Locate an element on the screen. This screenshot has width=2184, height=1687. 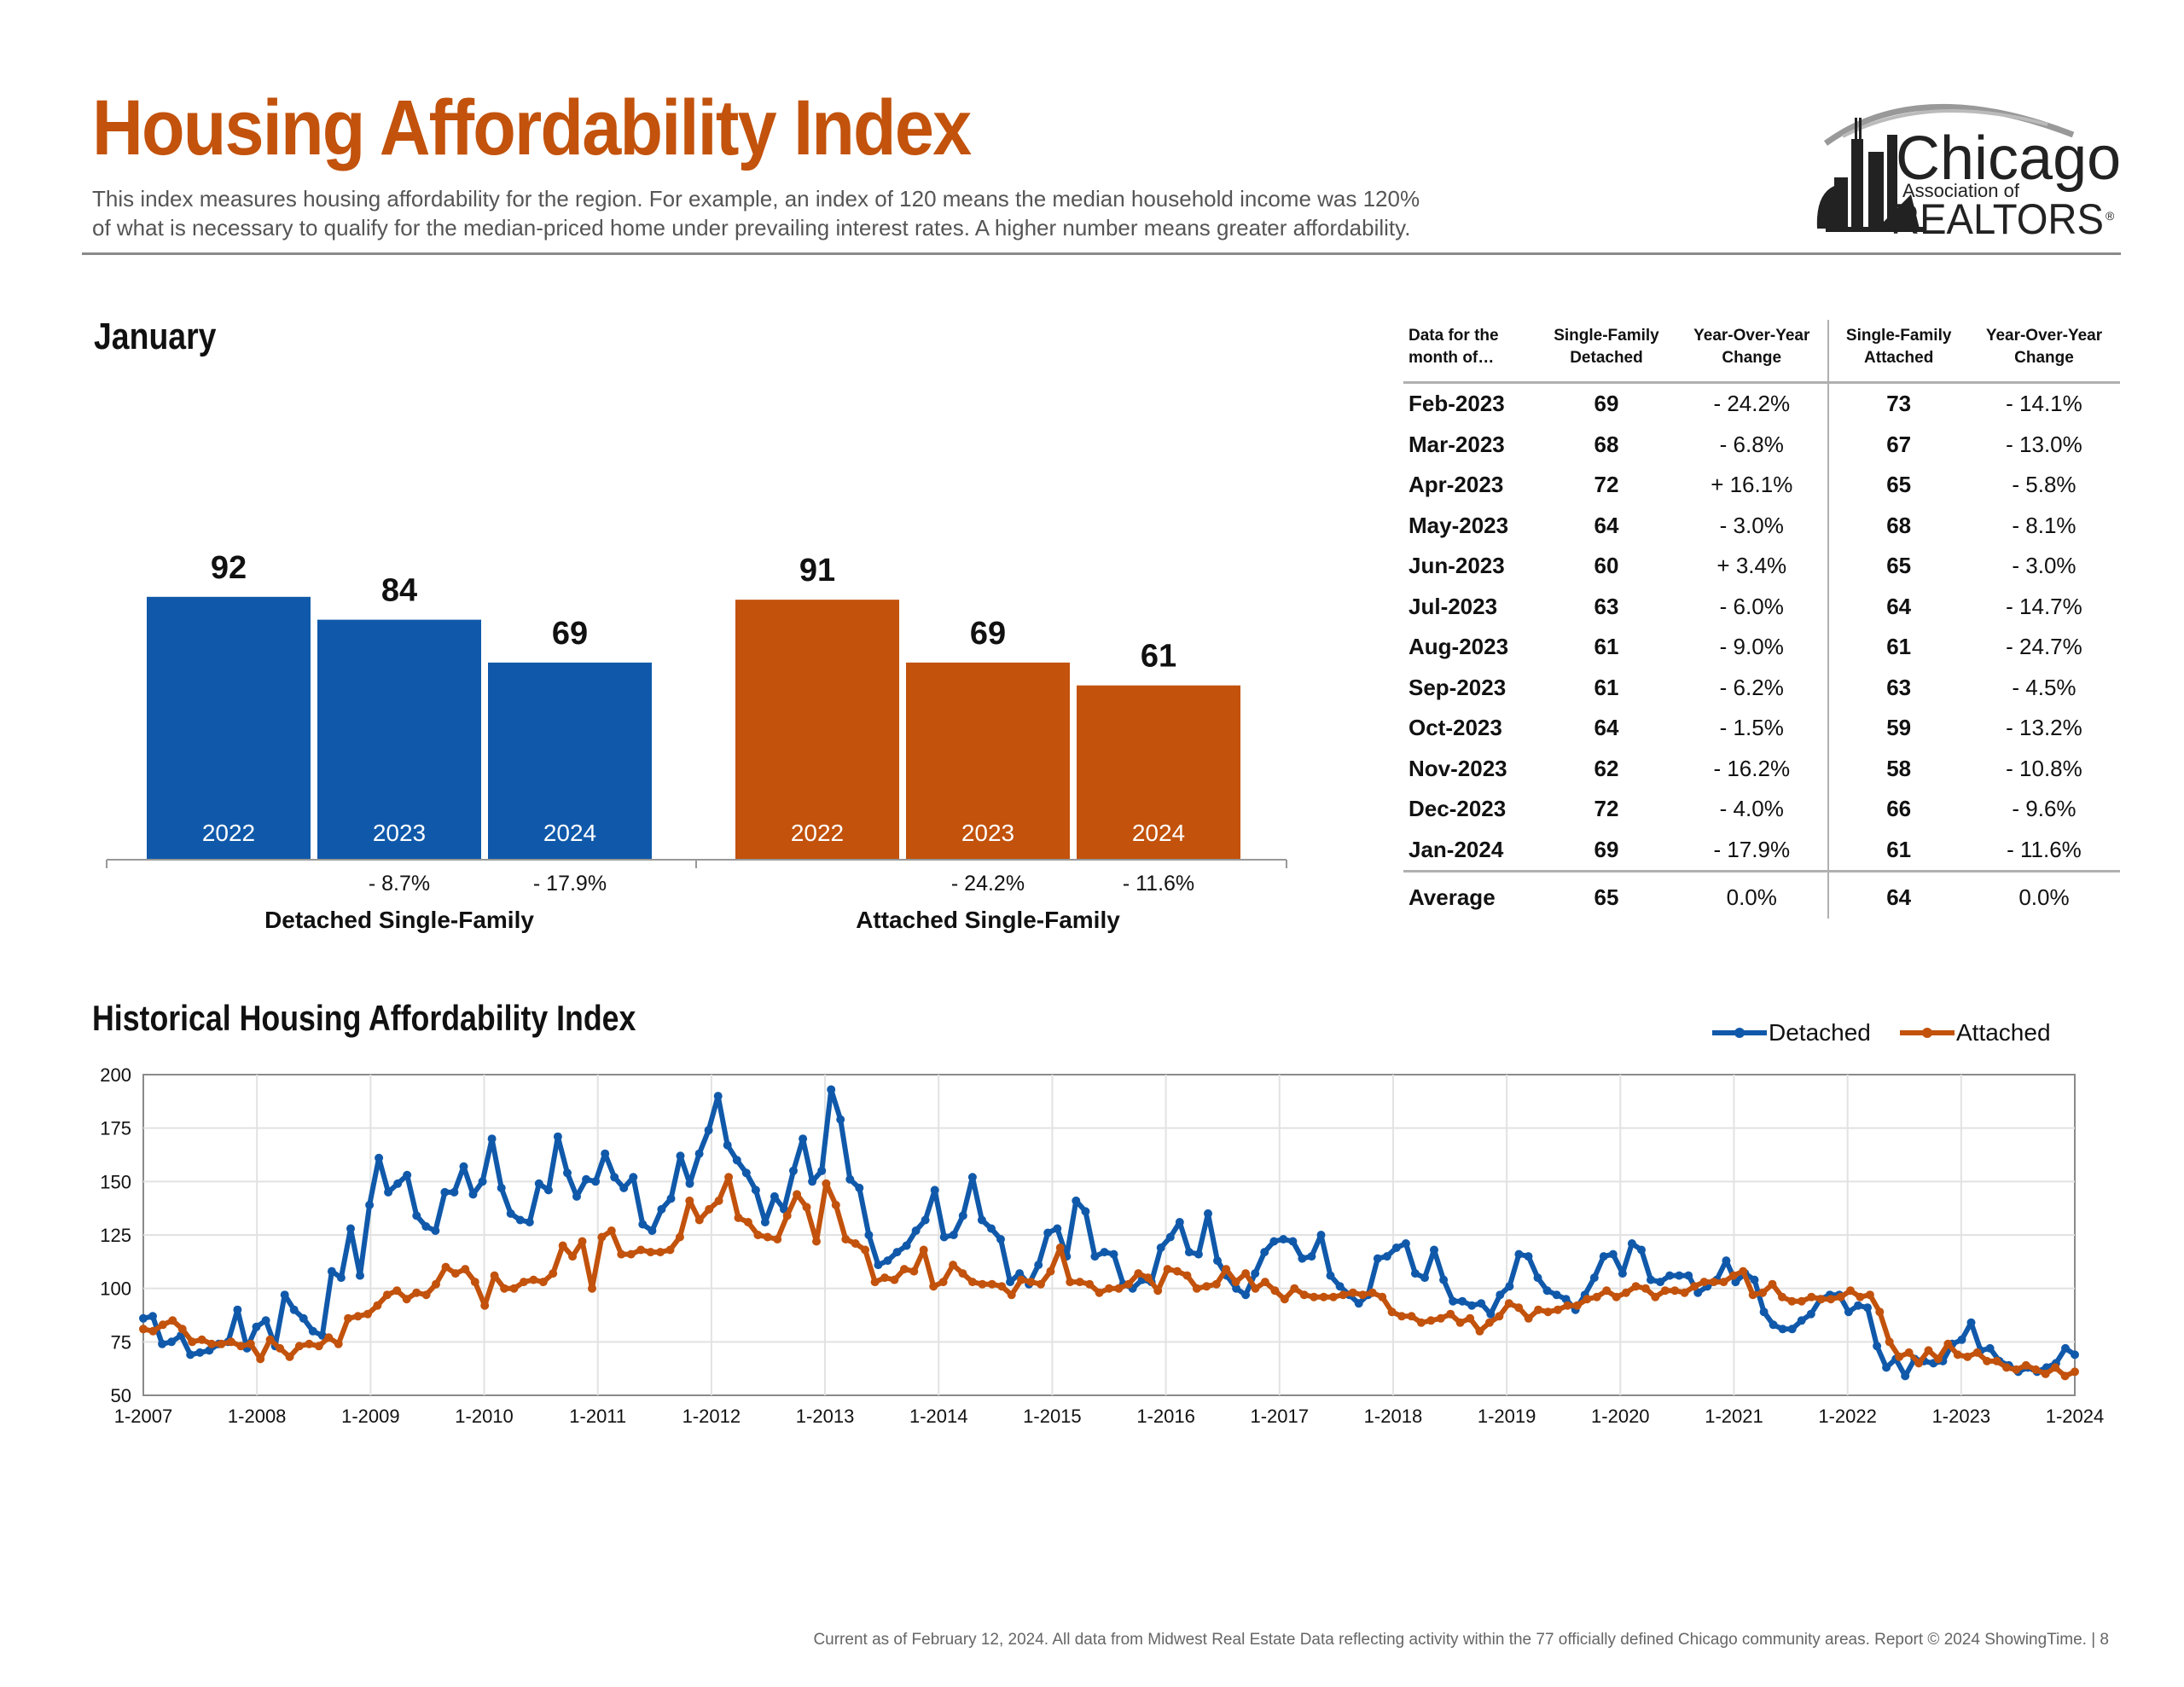
table-row: Dec-2023 72 - 4.0% 66 - 9.6% is located at coordinates (1762, 810).